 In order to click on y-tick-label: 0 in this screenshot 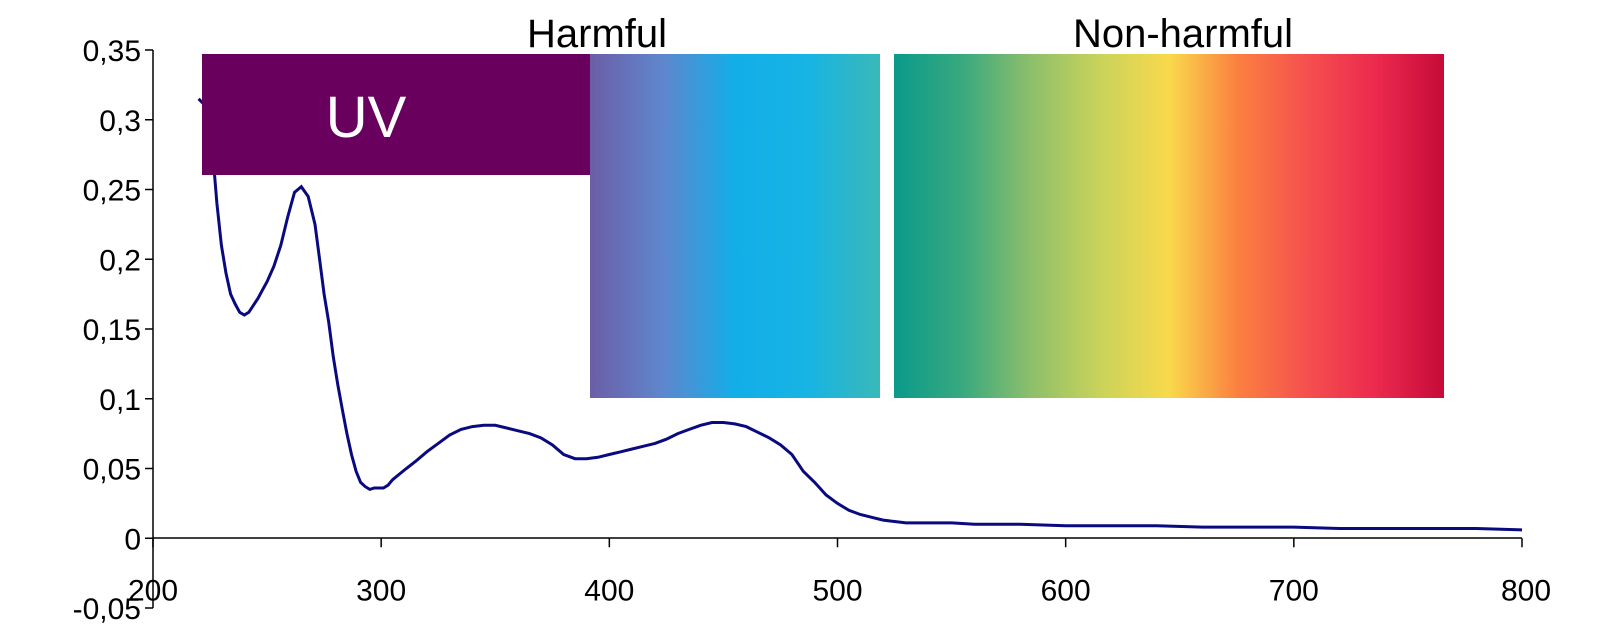, I will do `click(132, 539)`.